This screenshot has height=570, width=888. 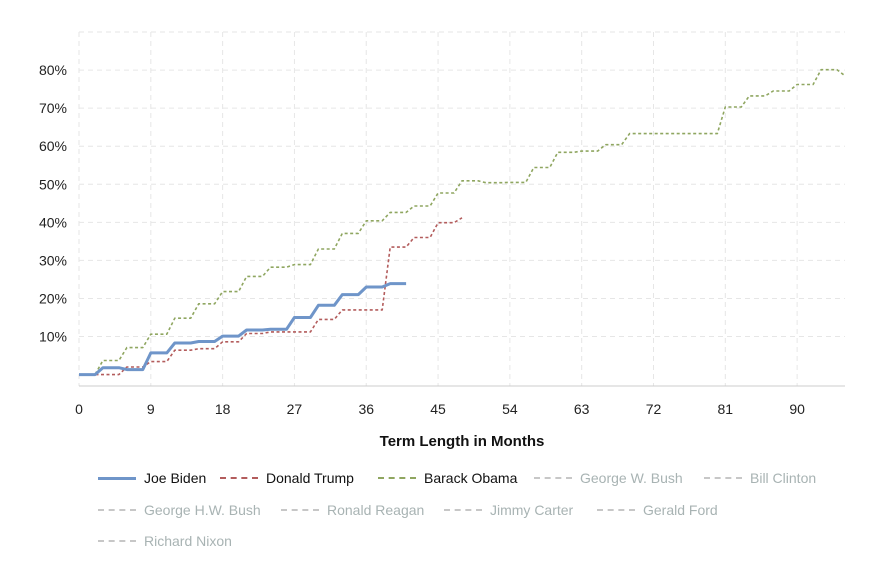 I want to click on x-tick-label: 36, so click(x=366, y=409).